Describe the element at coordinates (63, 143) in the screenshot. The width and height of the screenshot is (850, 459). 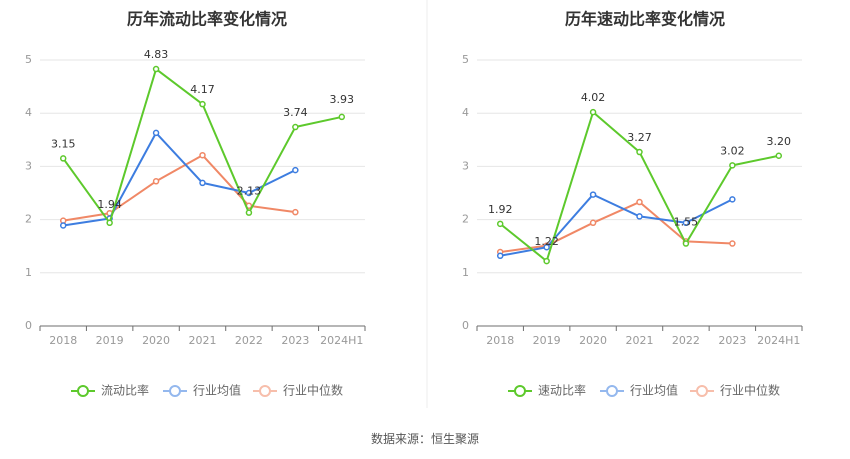
I see `data-label: 3.15` at that location.